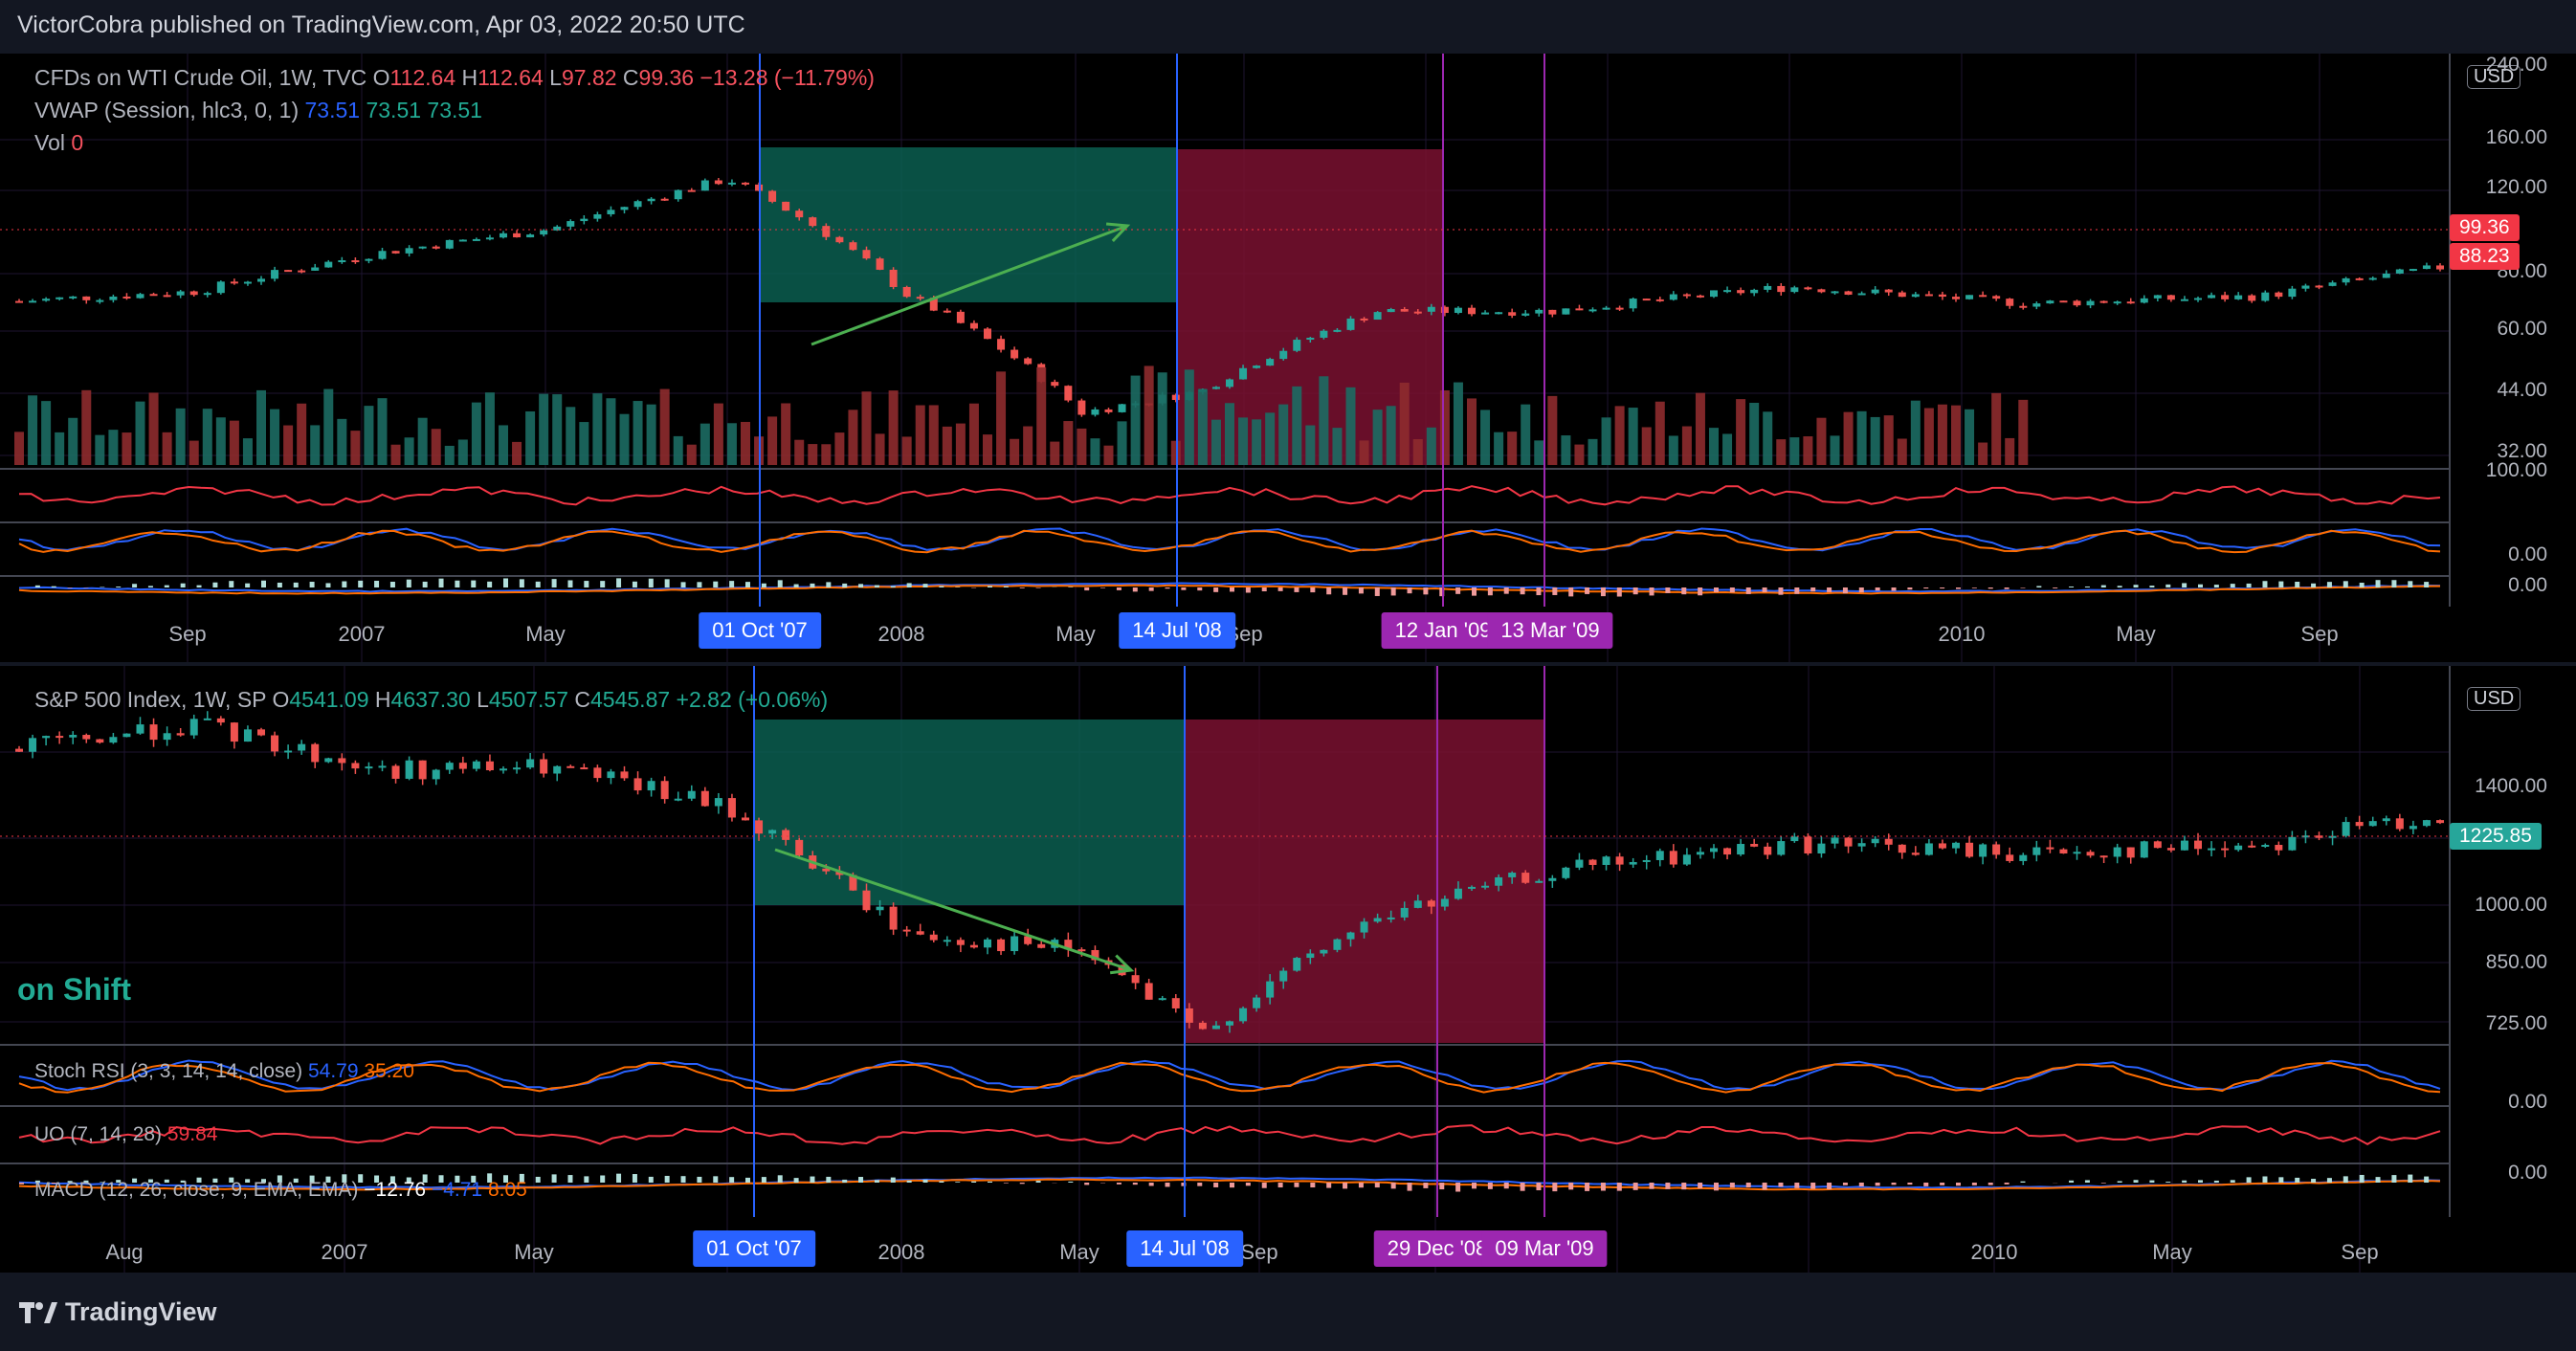  What do you see at coordinates (760, 630) in the screenshot?
I see `oil-marker-oct-07: 01 Oct '07` at bounding box center [760, 630].